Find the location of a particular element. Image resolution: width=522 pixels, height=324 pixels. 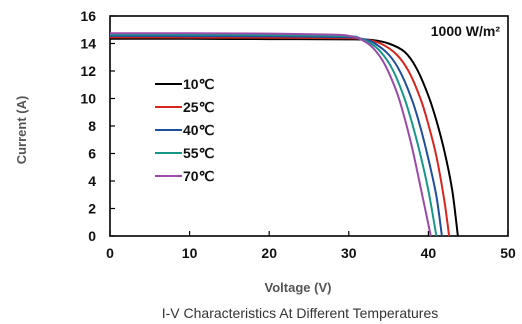

y-tick-label: 12 is located at coordinates (88, 71).